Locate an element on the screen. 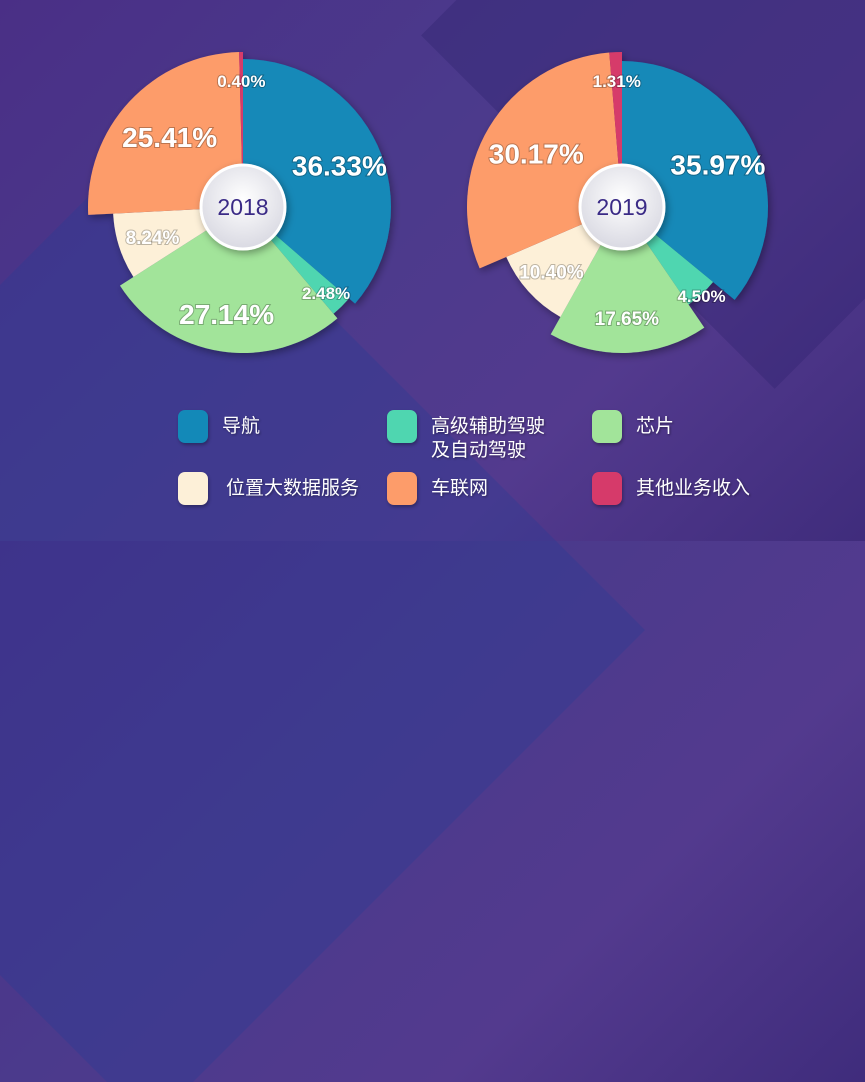 The height and width of the screenshot is (1082, 865). data-label: 35.97% is located at coordinates (717, 164).